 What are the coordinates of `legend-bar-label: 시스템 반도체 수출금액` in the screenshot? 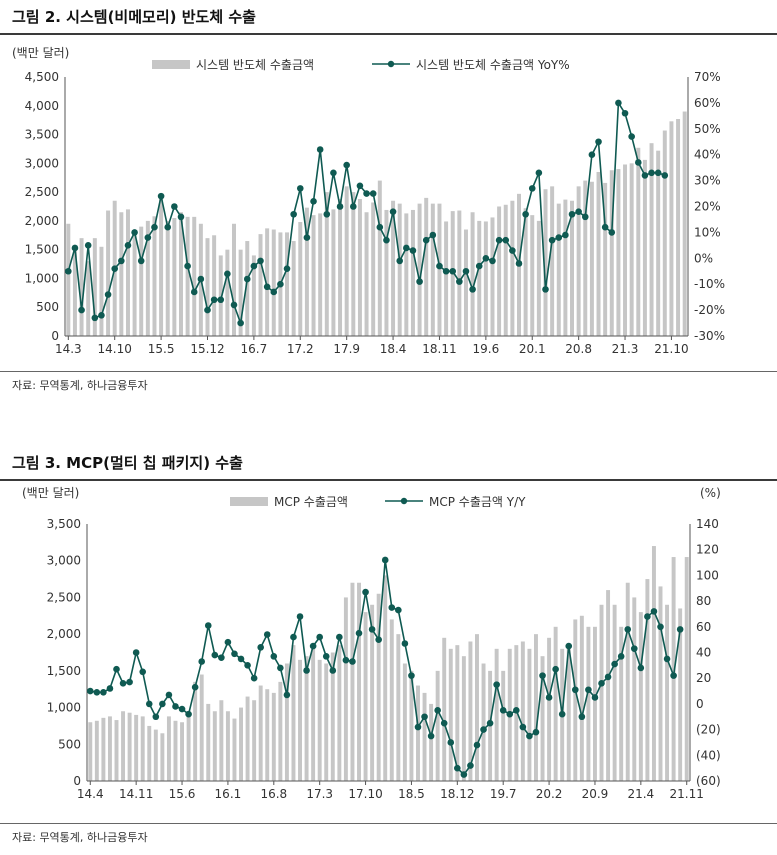 It's located at (255, 65).